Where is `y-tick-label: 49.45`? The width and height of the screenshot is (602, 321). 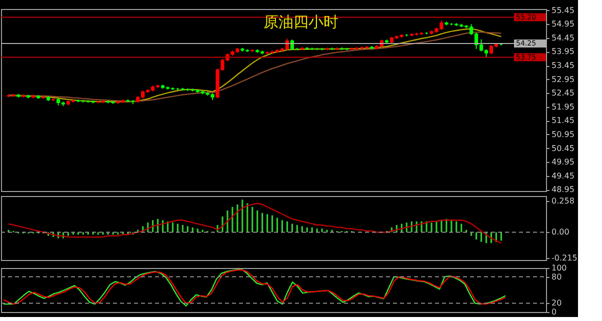 y-tick-label: 49.45 is located at coordinates (563, 175).